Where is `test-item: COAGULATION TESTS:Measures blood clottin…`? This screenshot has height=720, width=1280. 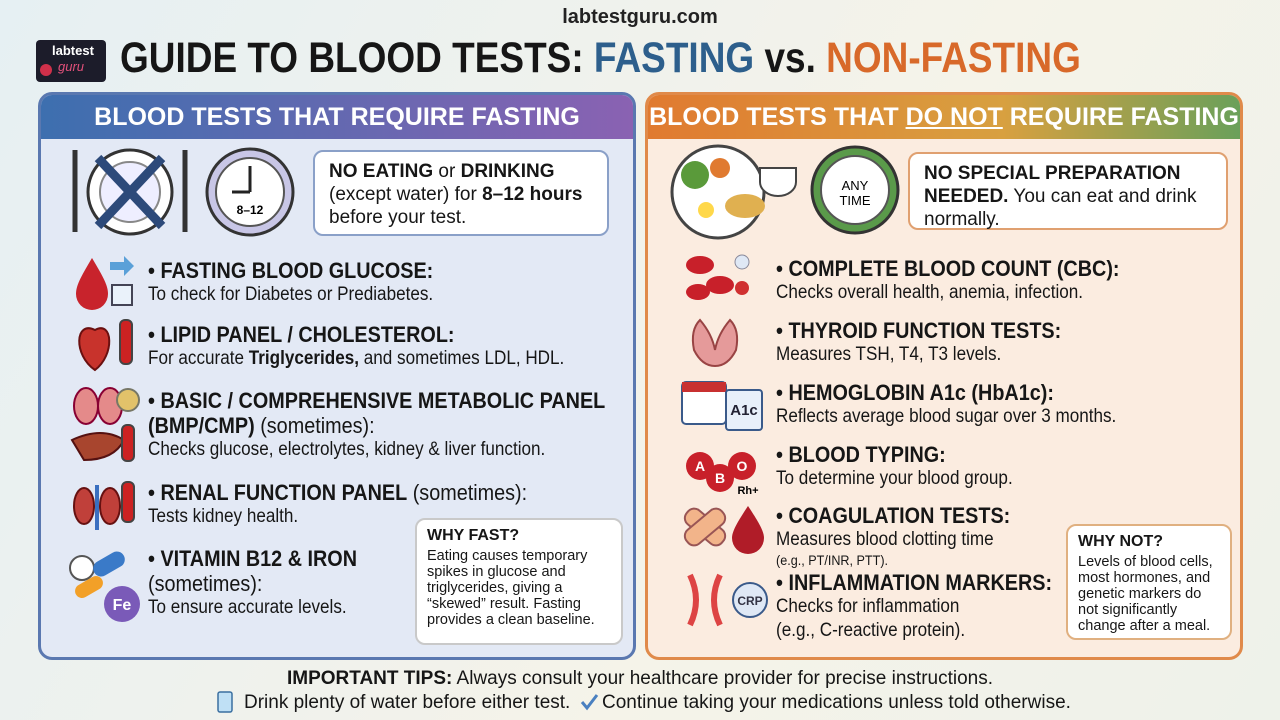 test-item: COAGULATION TESTS:Measures blood clottin… is located at coordinates (920, 536).